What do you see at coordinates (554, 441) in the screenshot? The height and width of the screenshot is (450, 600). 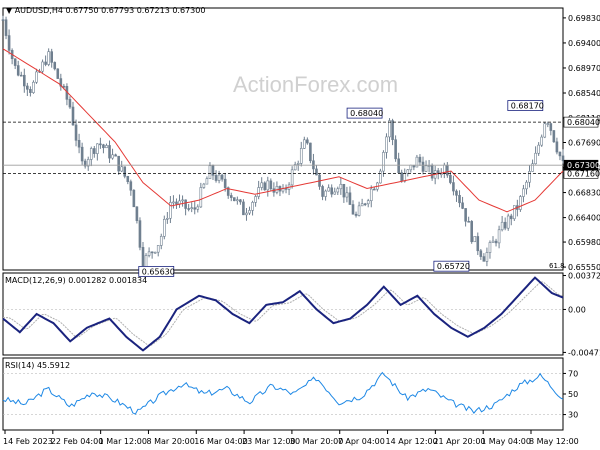 I see `x-tick-label: 8 May 12:00` at bounding box center [554, 441].